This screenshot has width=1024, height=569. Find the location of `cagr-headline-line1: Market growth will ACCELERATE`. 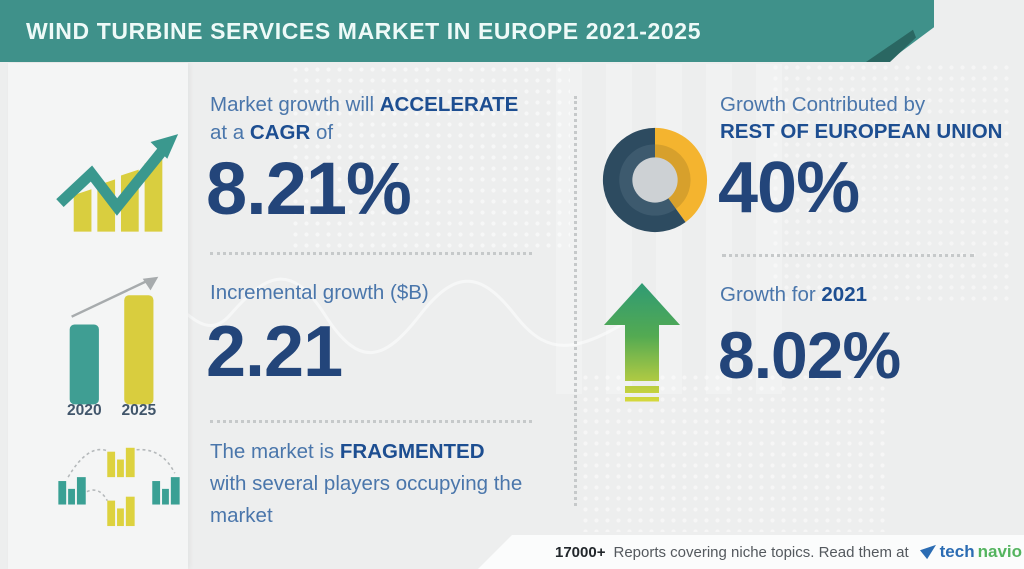

cagr-headline-line1: Market growth will ACCELERATE is located at coordinates (364, 105).